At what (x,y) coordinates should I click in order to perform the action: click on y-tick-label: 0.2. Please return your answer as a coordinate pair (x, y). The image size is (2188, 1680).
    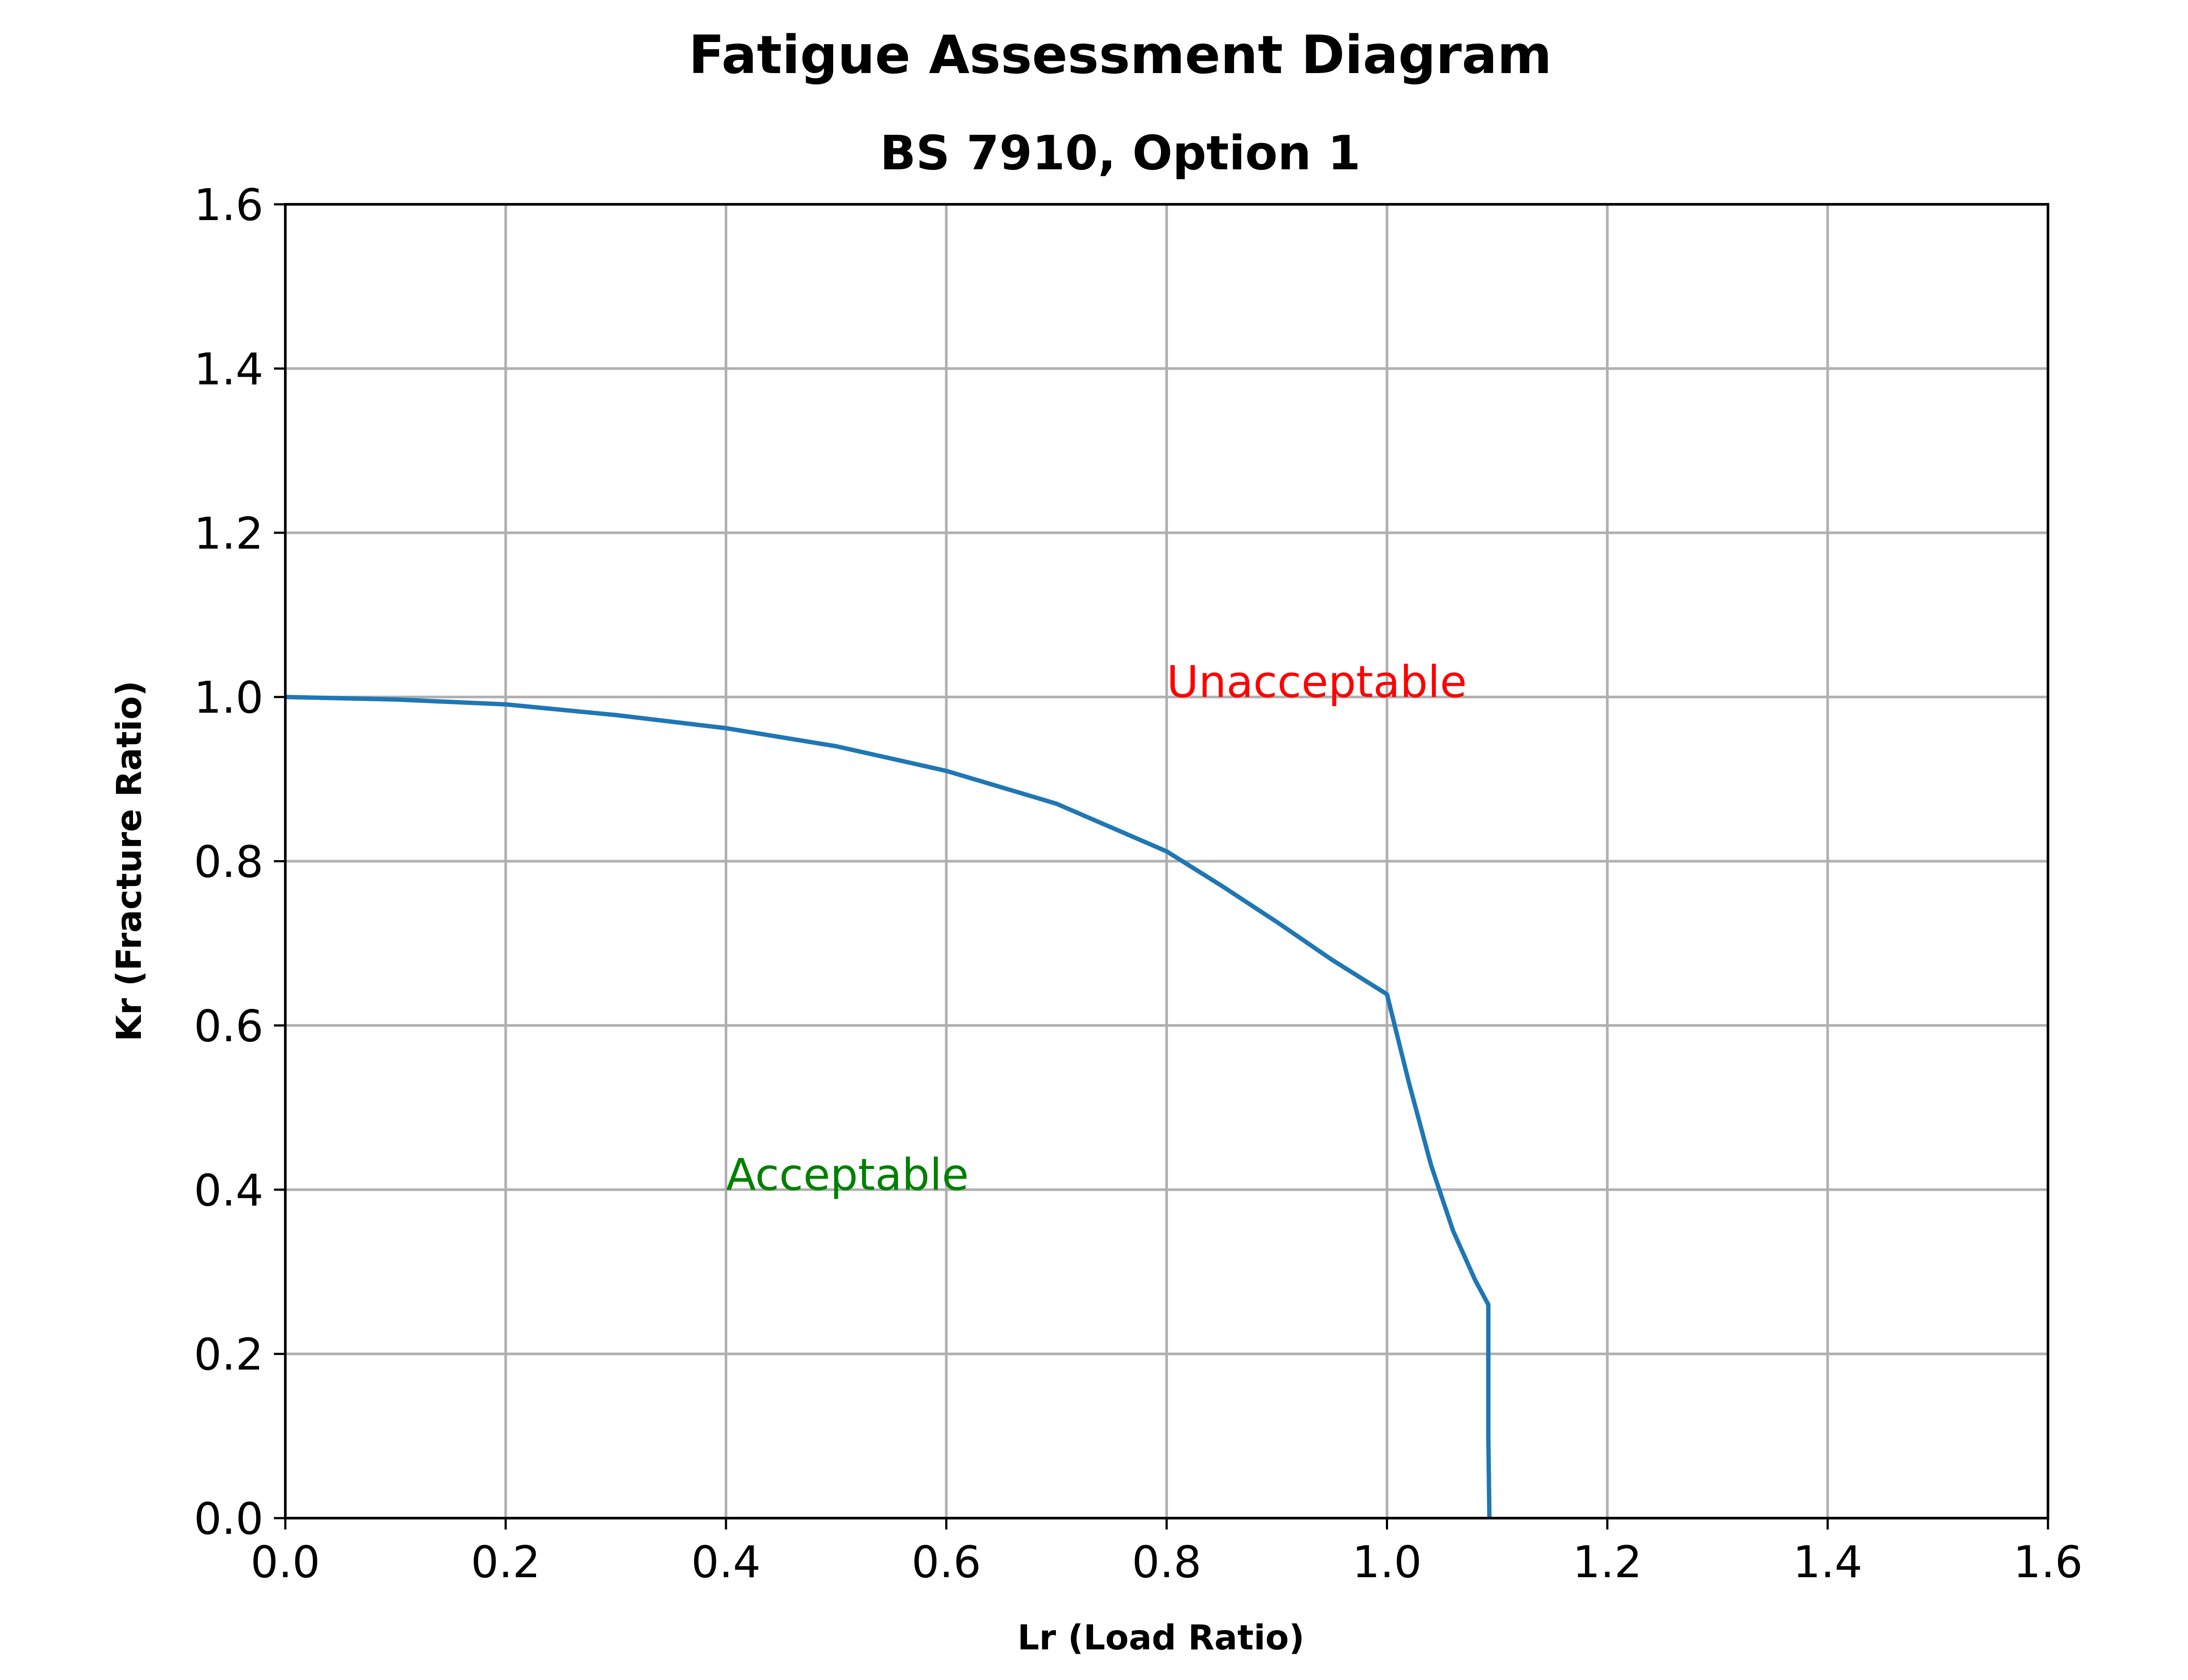
    Looking at the image, I should click on (228, 1354).